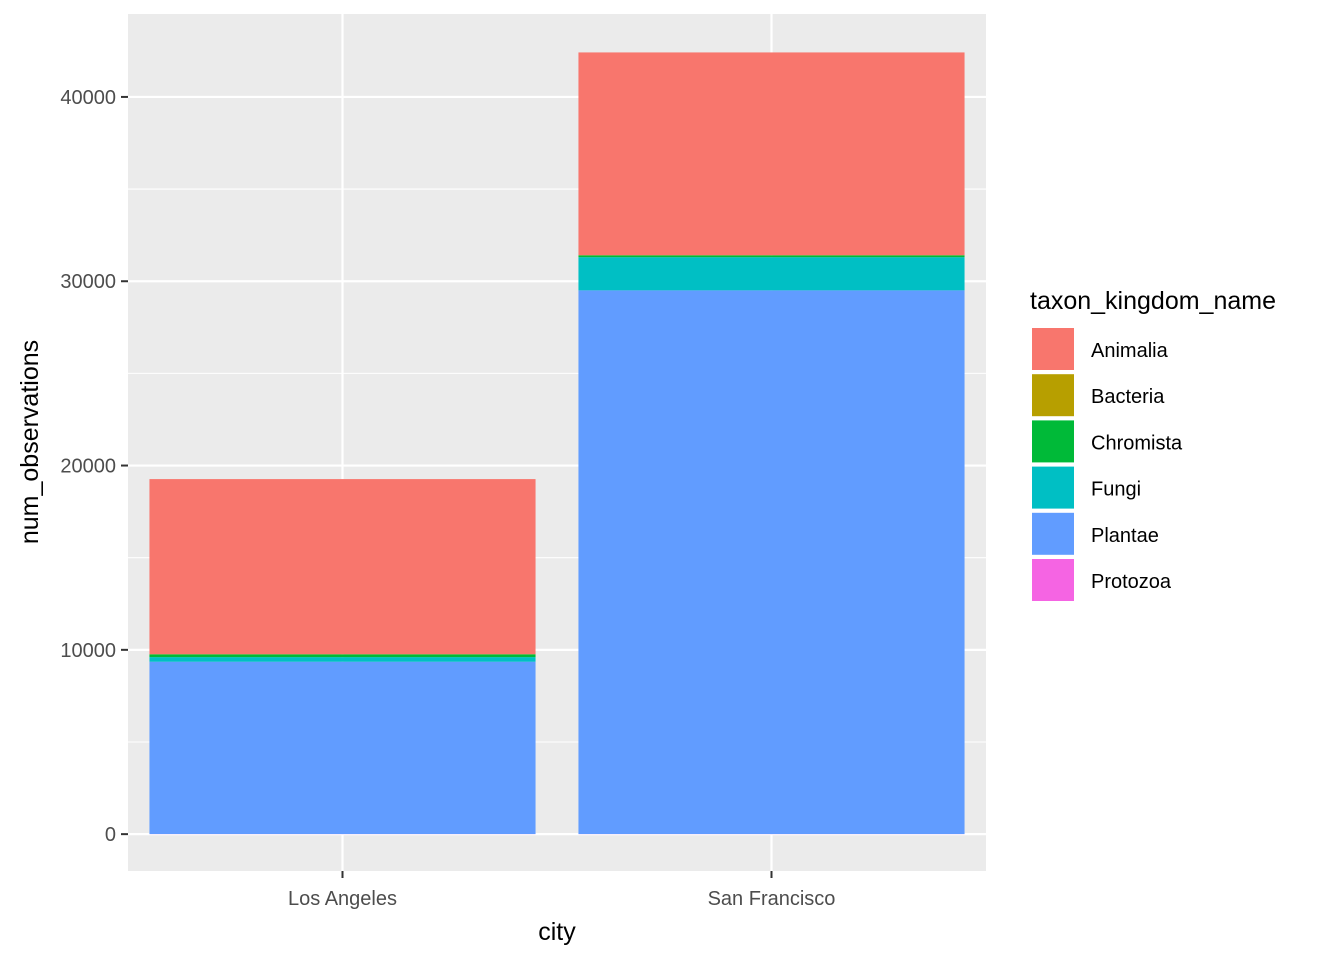 Image resolution: width=1344 pixels, height=960 pixels. Describe the element at coordinates (342, 748) in the screenshot. I see `bar-segment-plantae` at that location.